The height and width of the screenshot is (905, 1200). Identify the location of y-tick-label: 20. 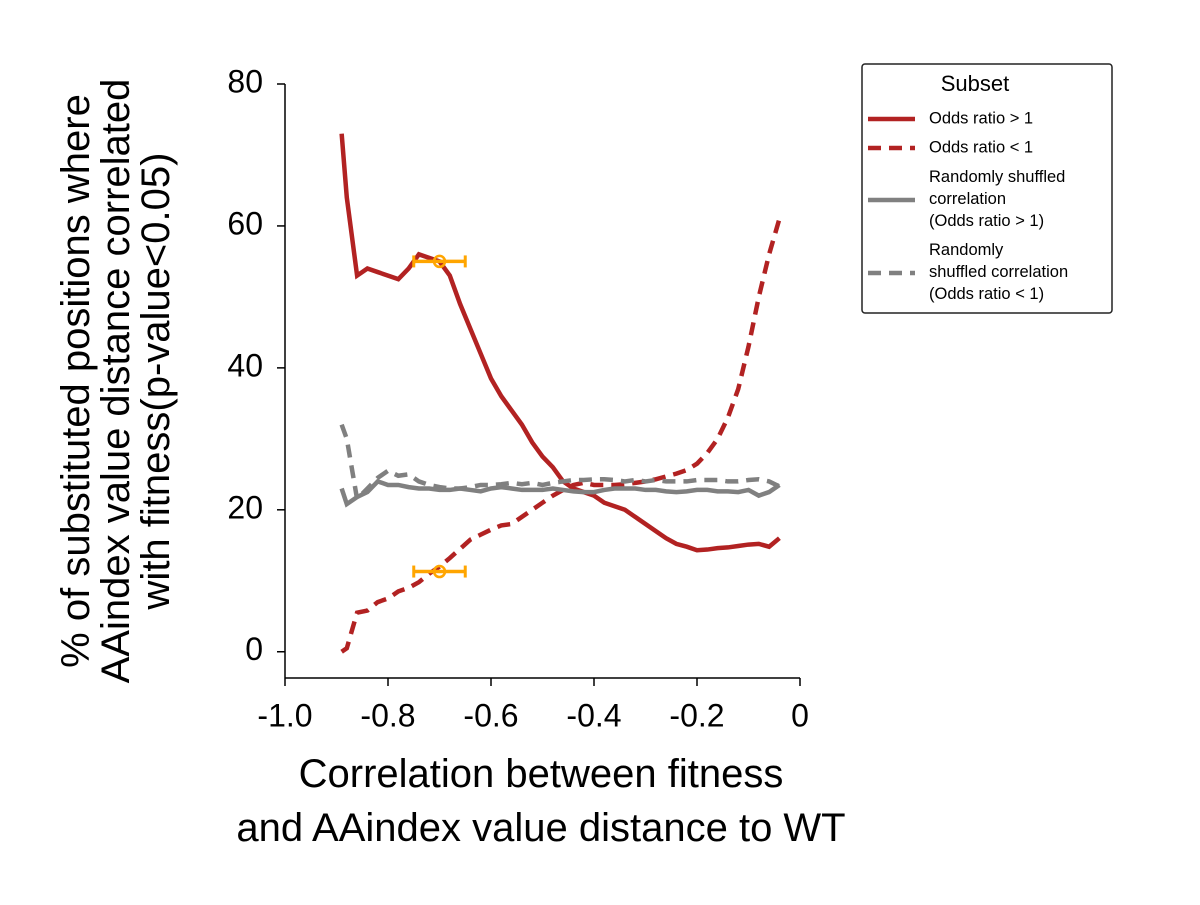
(245, 507).